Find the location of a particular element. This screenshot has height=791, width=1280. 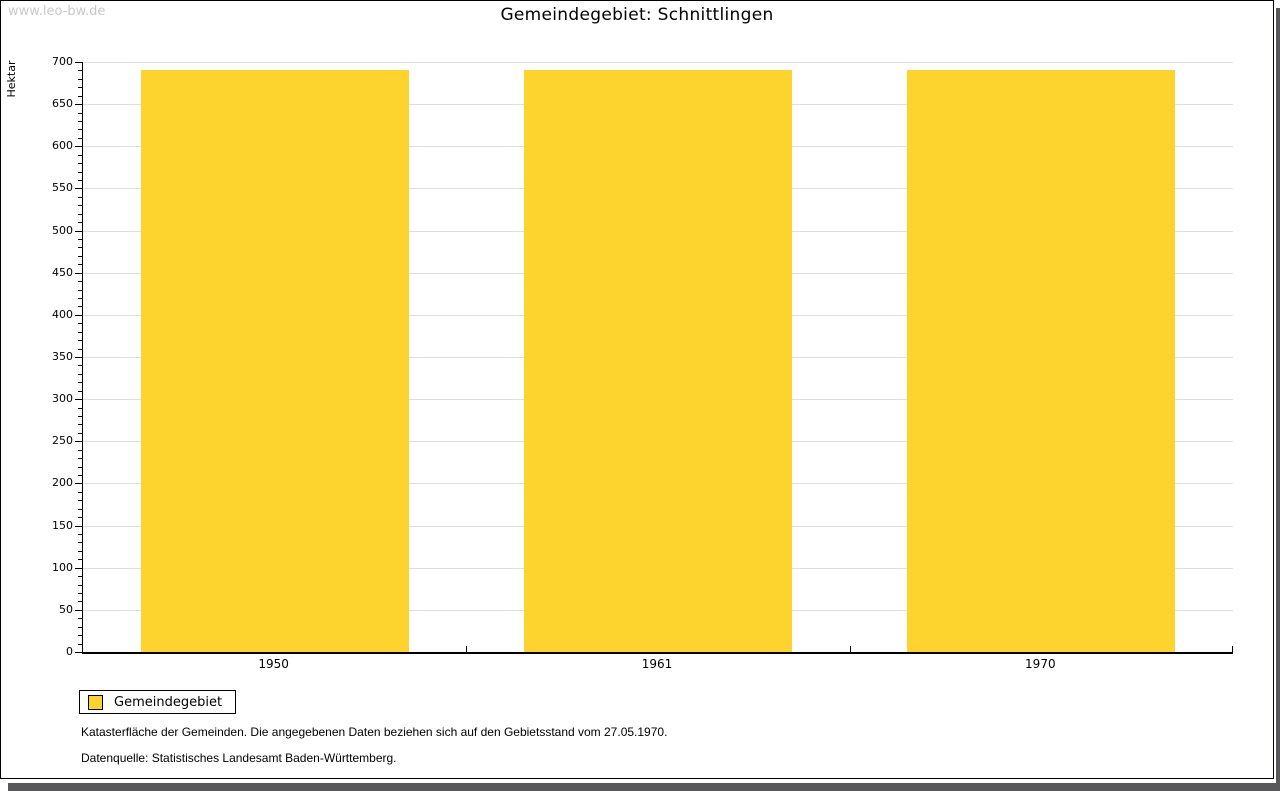

y-tick-label: 400 is located at coordinates (62, 314).